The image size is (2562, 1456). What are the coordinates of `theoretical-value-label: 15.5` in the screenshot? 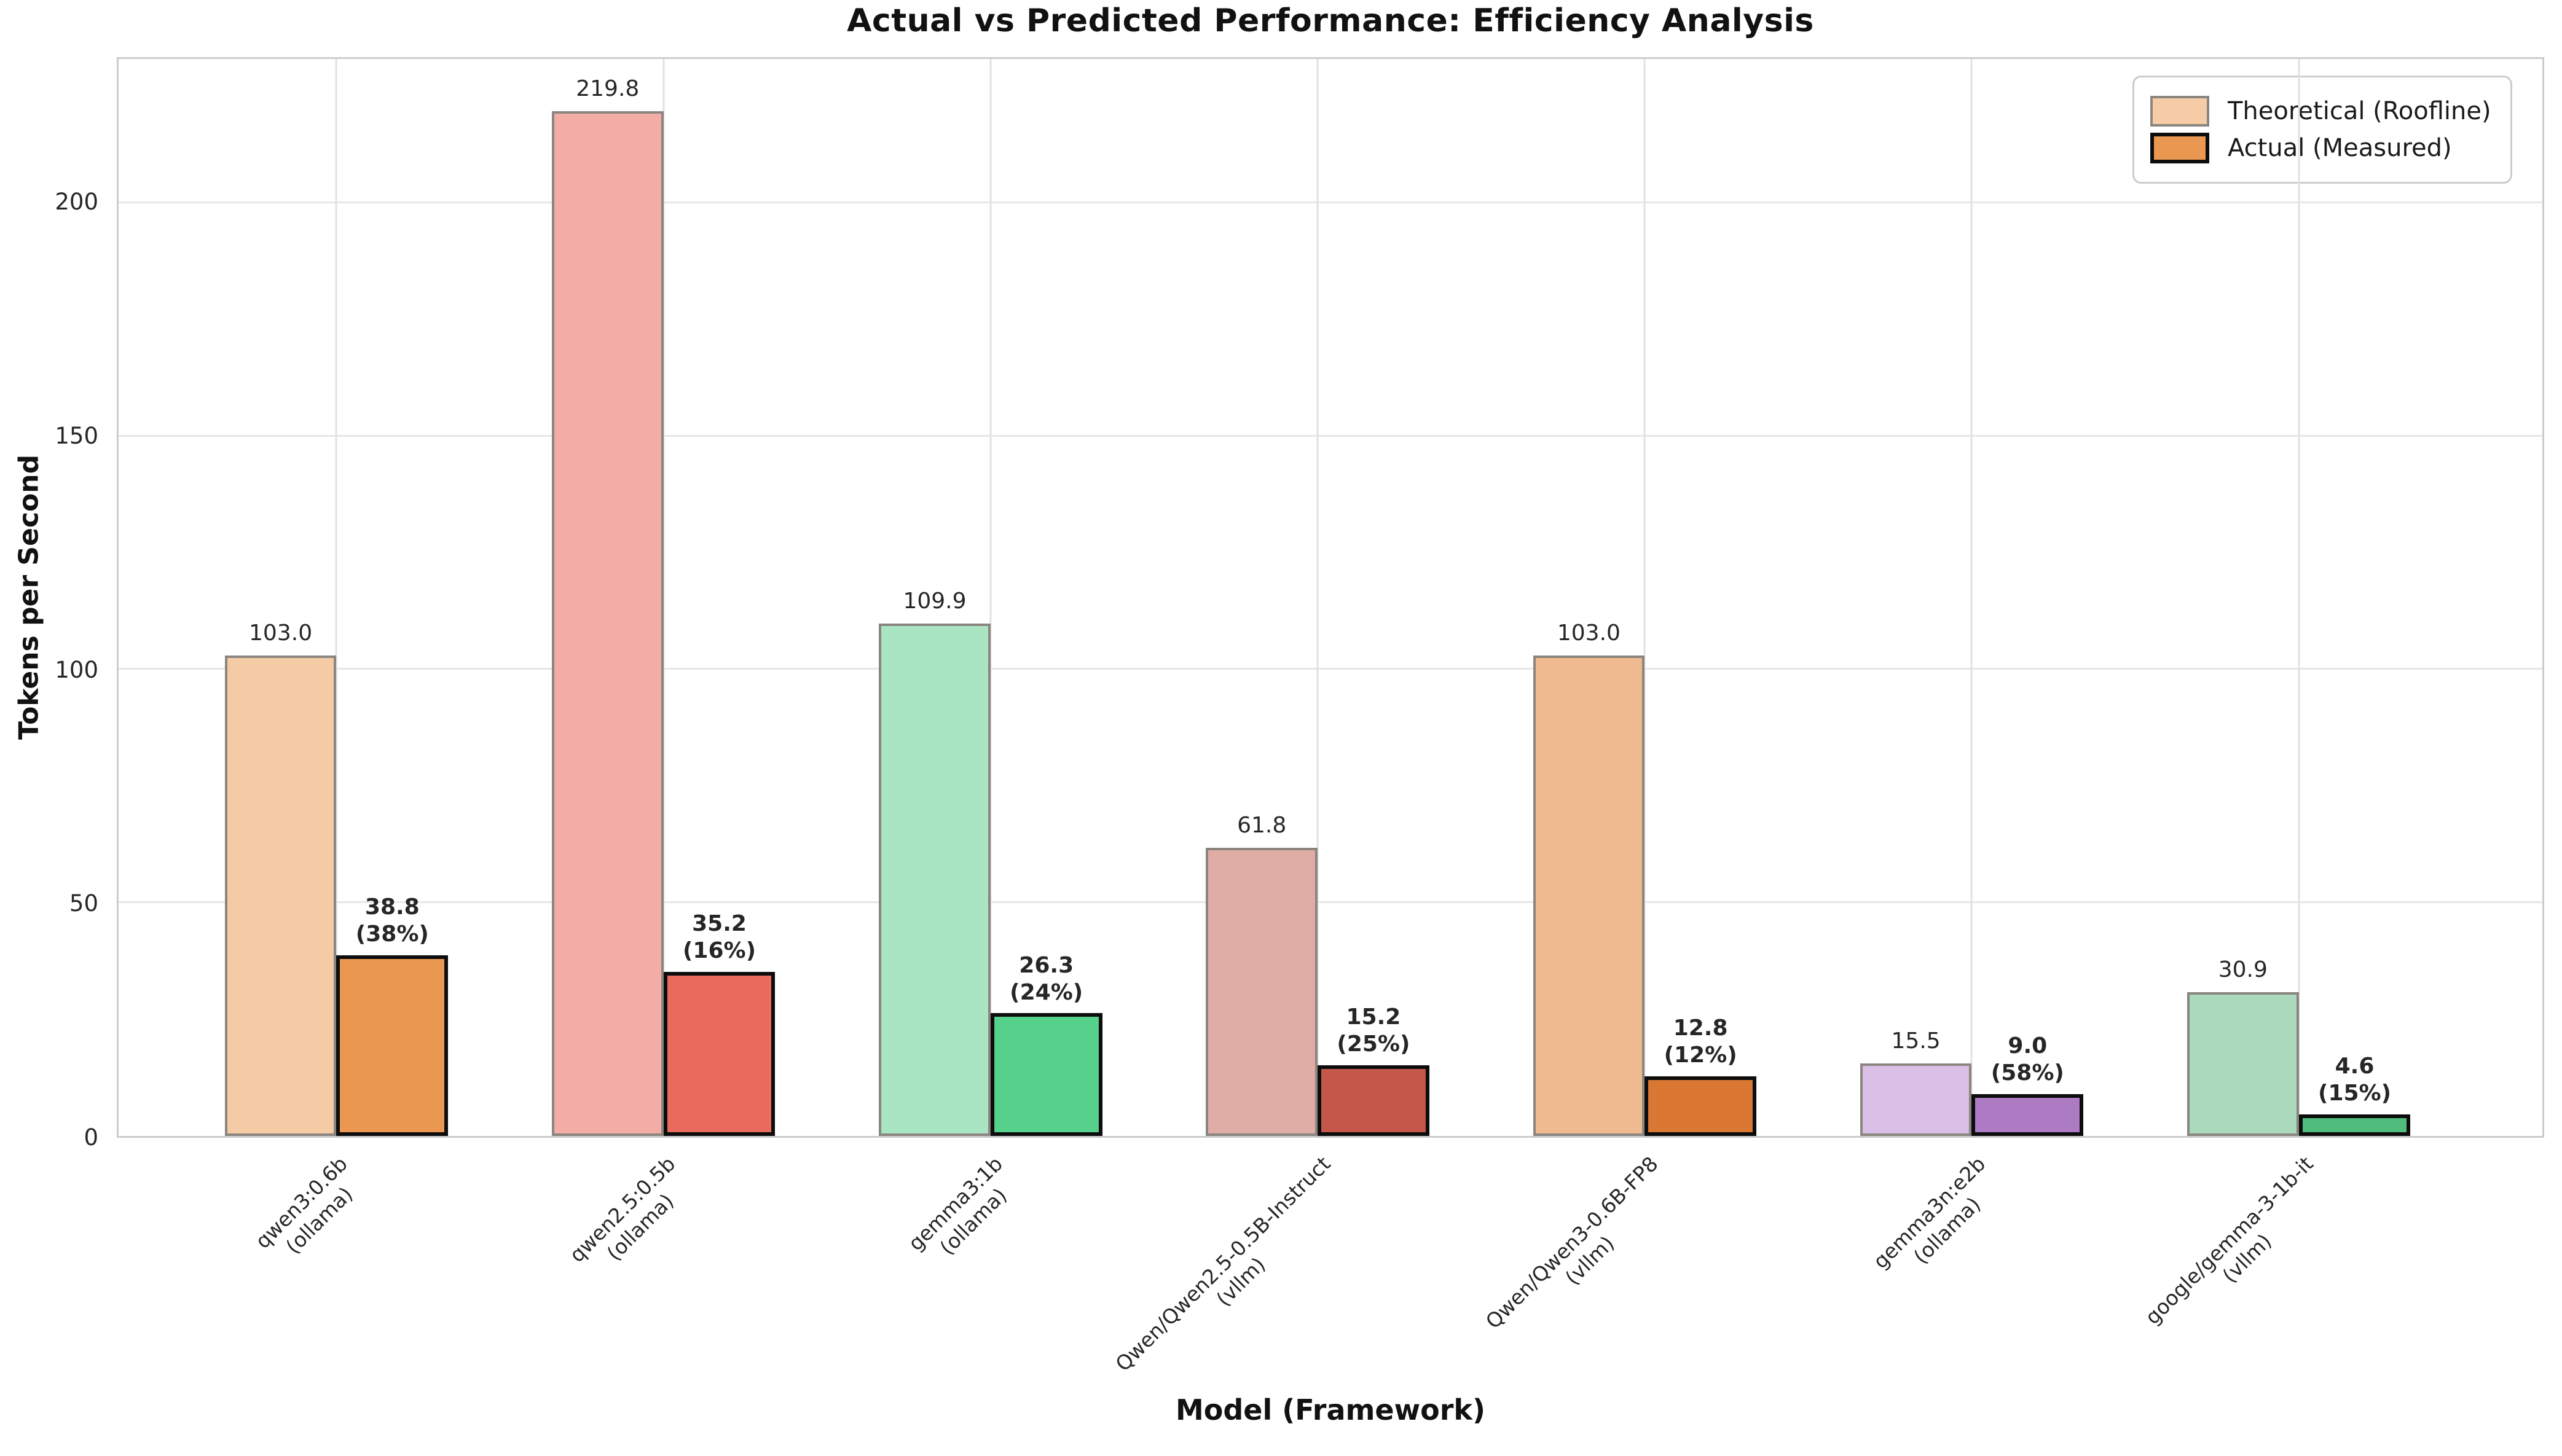 It's located at (1916, 1041).